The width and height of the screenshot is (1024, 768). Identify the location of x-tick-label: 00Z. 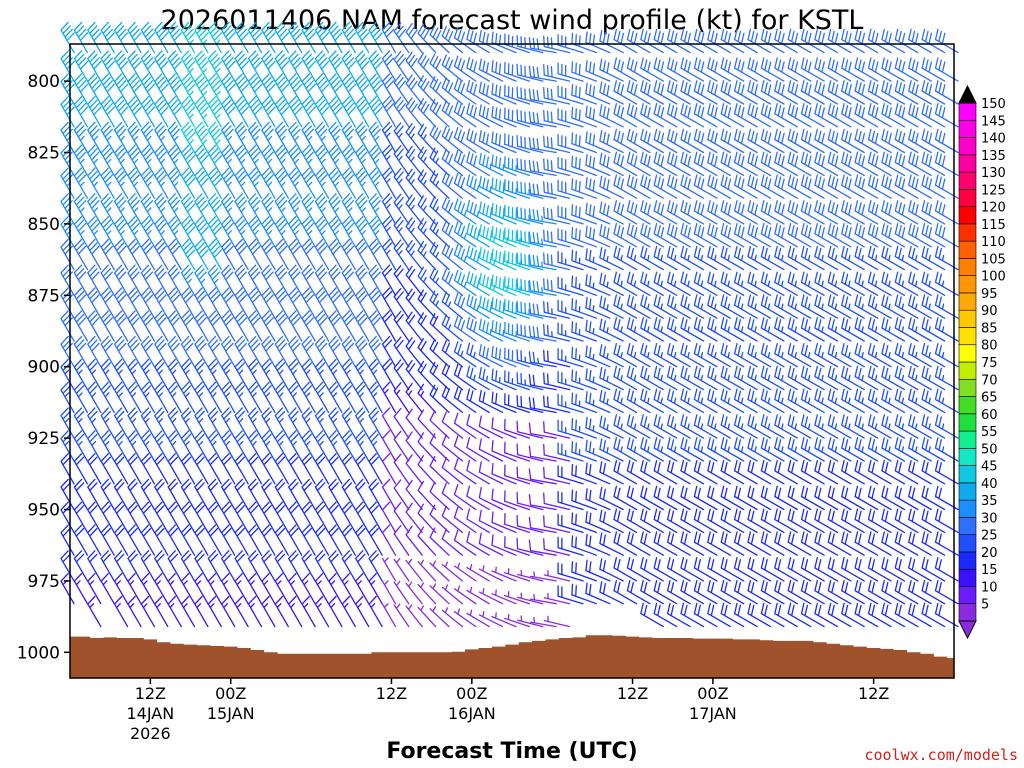
(471, 693).